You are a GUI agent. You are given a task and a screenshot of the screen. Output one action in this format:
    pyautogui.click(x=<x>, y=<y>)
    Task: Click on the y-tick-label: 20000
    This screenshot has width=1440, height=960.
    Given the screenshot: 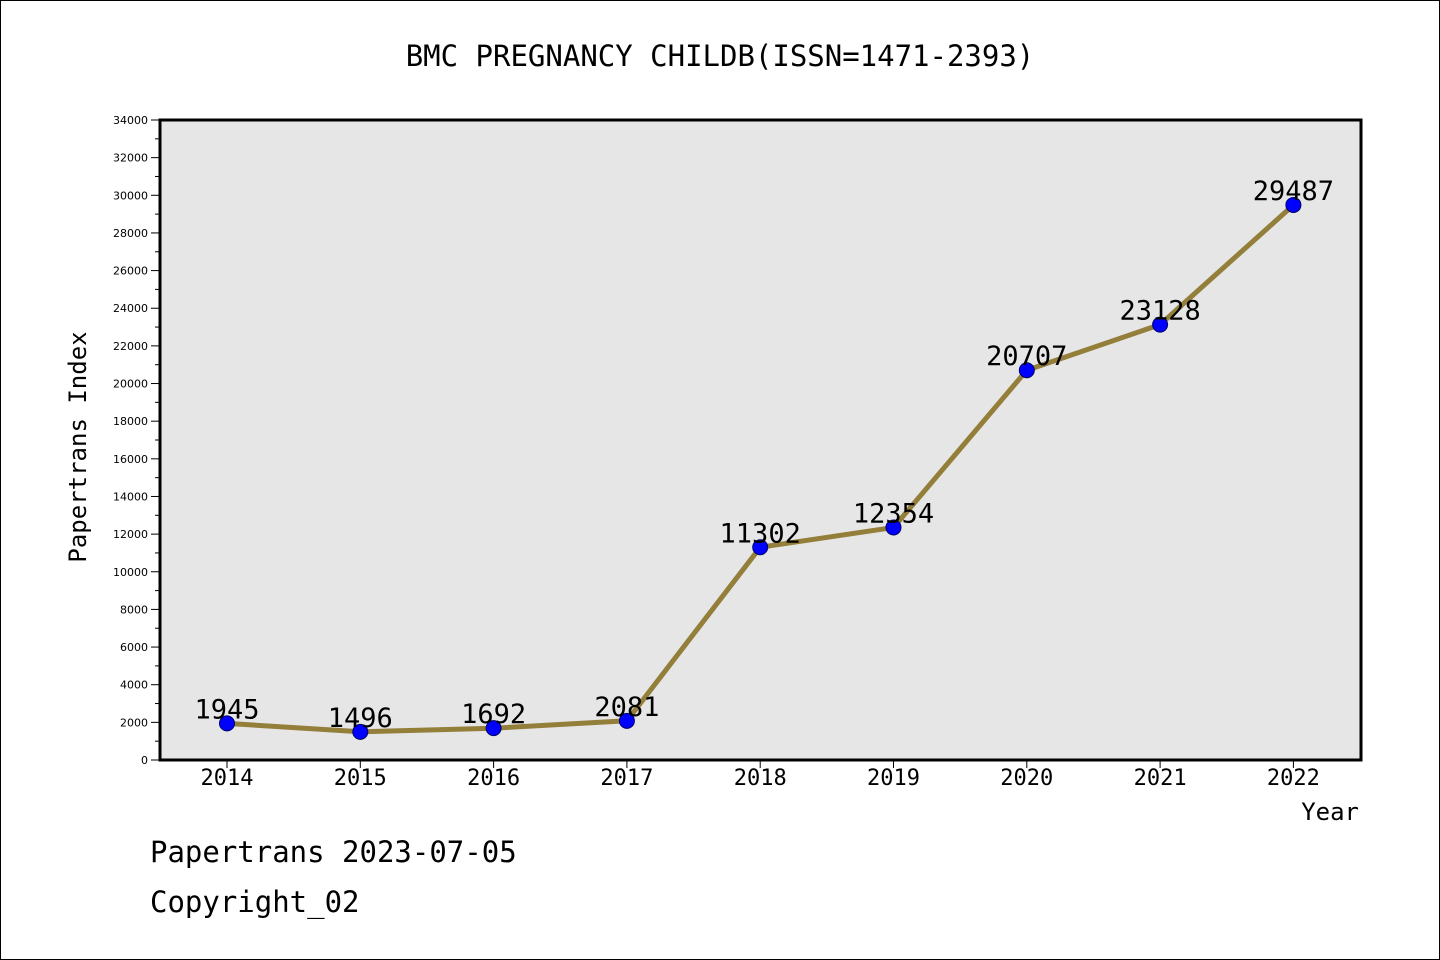 What is the action you would take?
    pyautogui.click(x=130, y=384)
    